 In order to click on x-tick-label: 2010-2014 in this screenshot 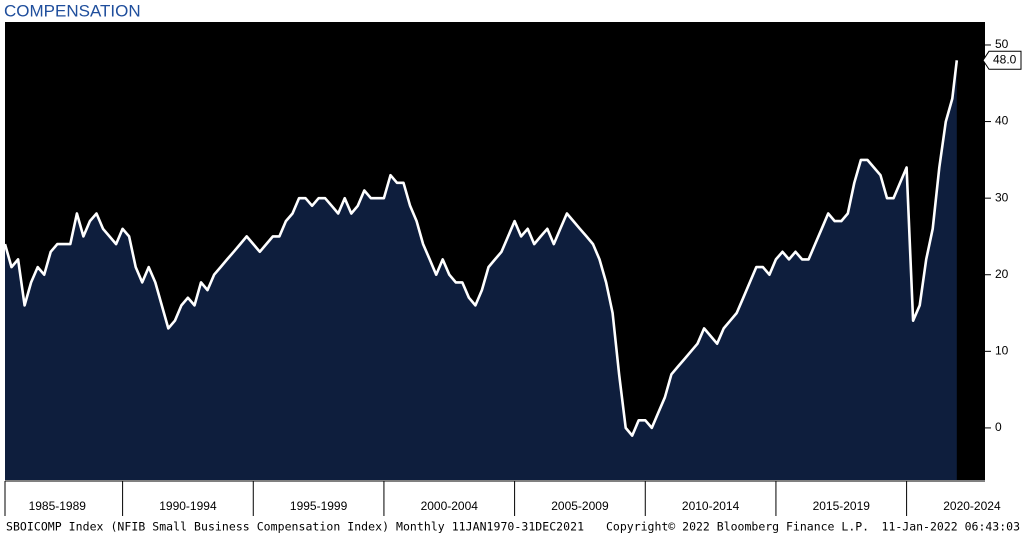, I will do `click(711, 506)`.